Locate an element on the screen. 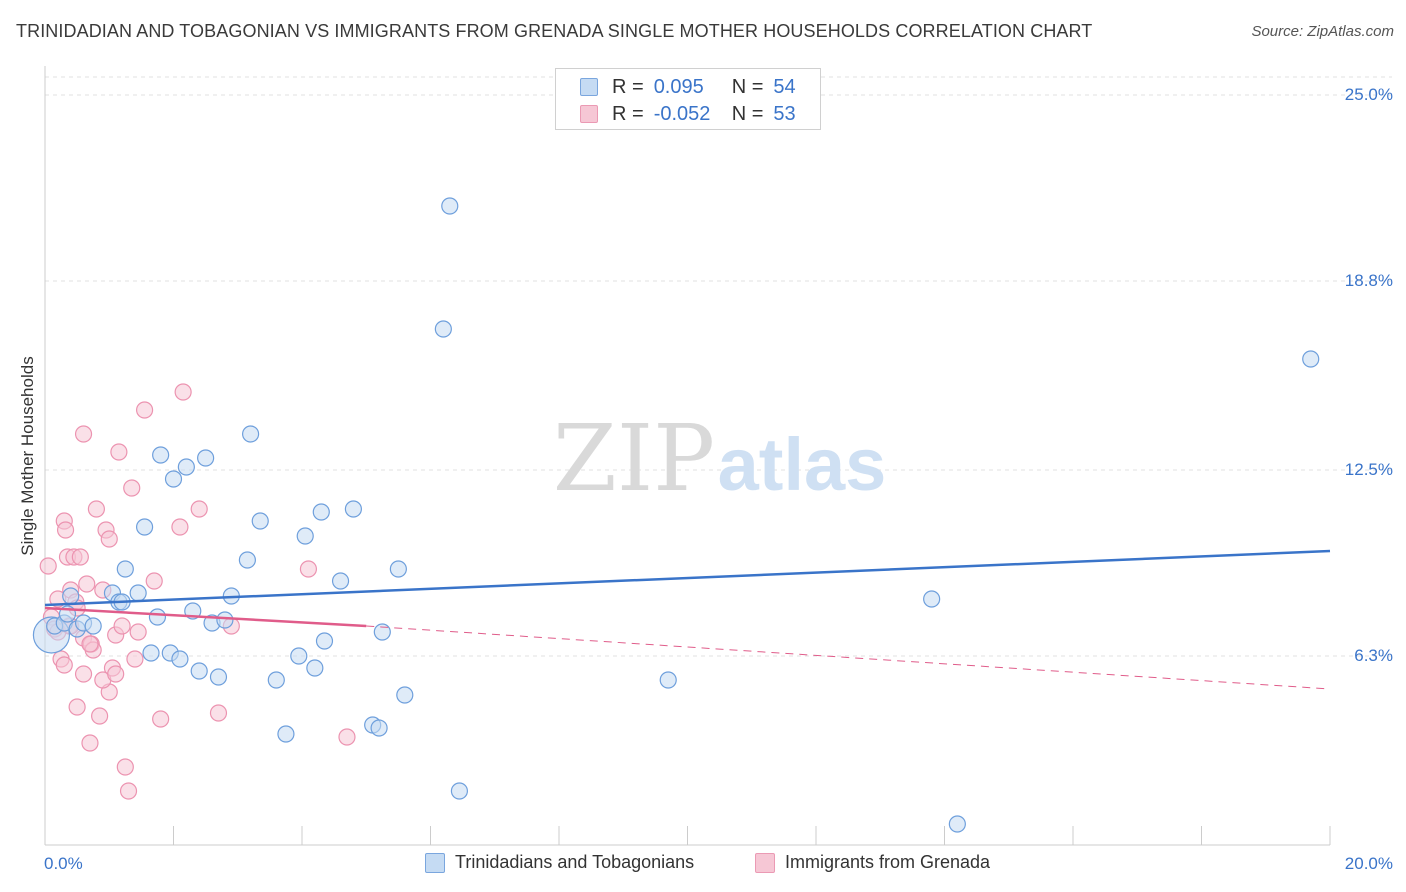 Image resolution: width=1406 pixels, height=892 pixels. legend-item-trinidad: Trinidadians and Tobagonians is located at coordinates (559, 862).